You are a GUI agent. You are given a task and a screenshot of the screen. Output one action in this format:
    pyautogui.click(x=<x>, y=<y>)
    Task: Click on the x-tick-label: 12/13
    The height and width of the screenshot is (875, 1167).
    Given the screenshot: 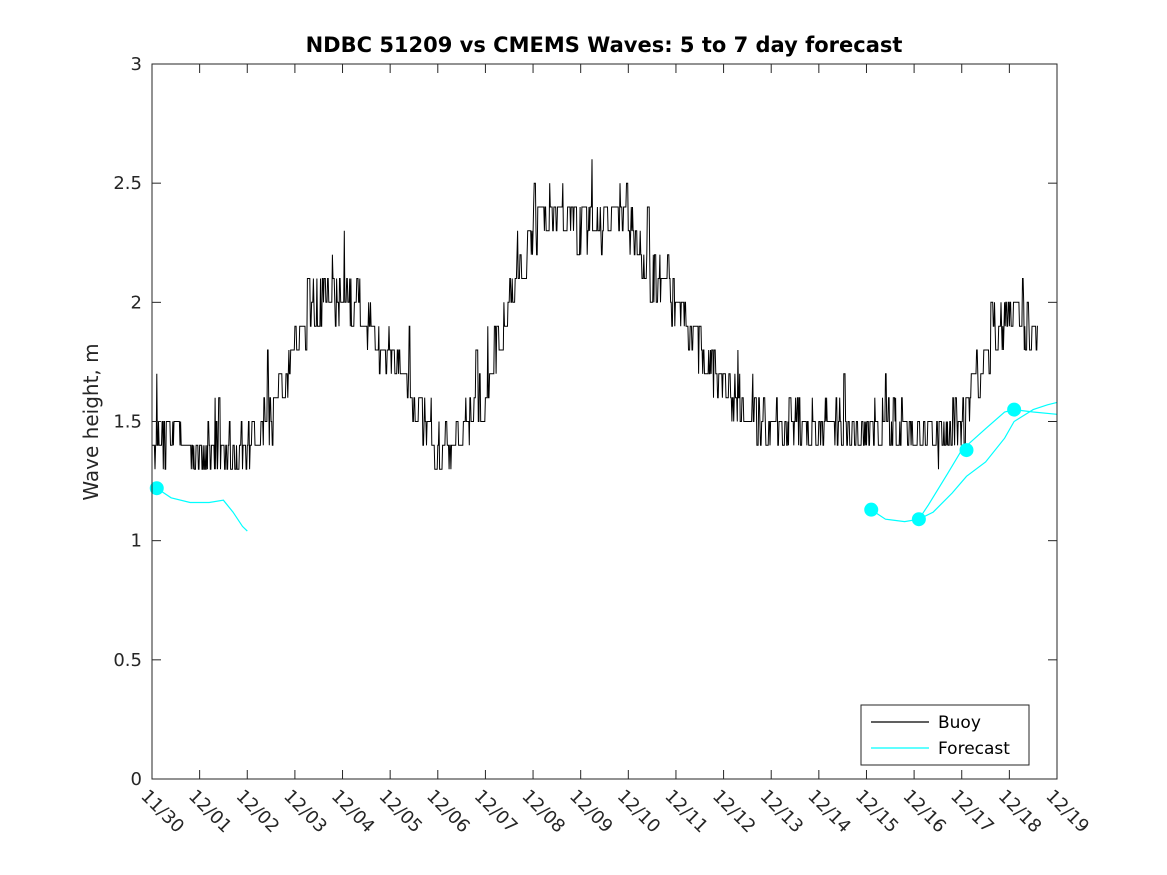 What is the action you would take?
    pyautogui.click(x=782, y=812)
    